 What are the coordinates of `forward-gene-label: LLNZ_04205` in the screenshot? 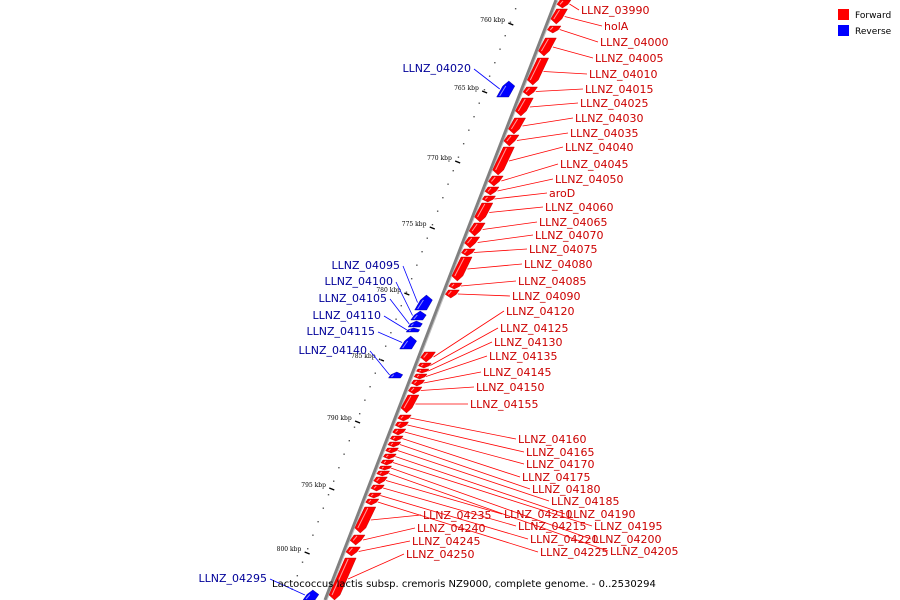 It's located at (644, 551).